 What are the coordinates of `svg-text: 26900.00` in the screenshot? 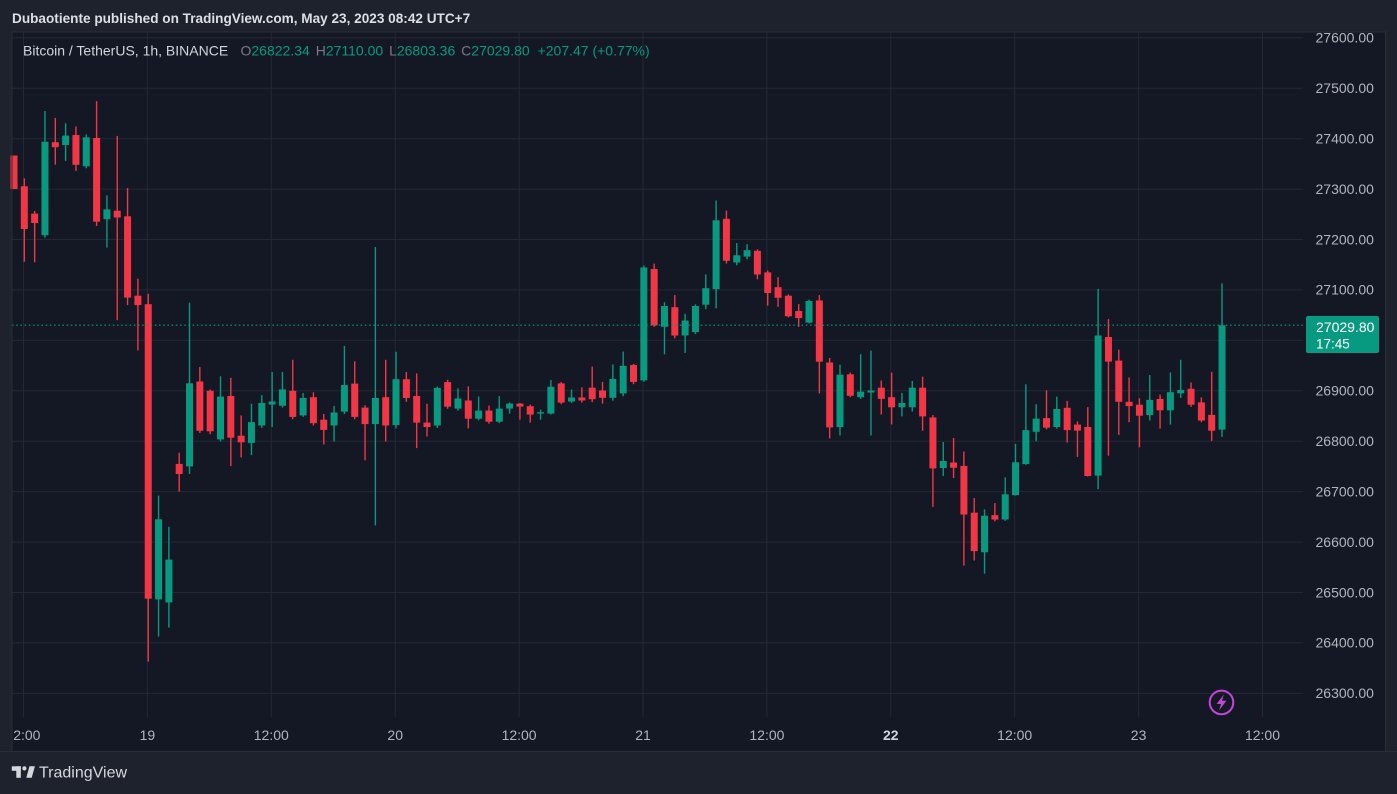 It's located at (1345, 391).